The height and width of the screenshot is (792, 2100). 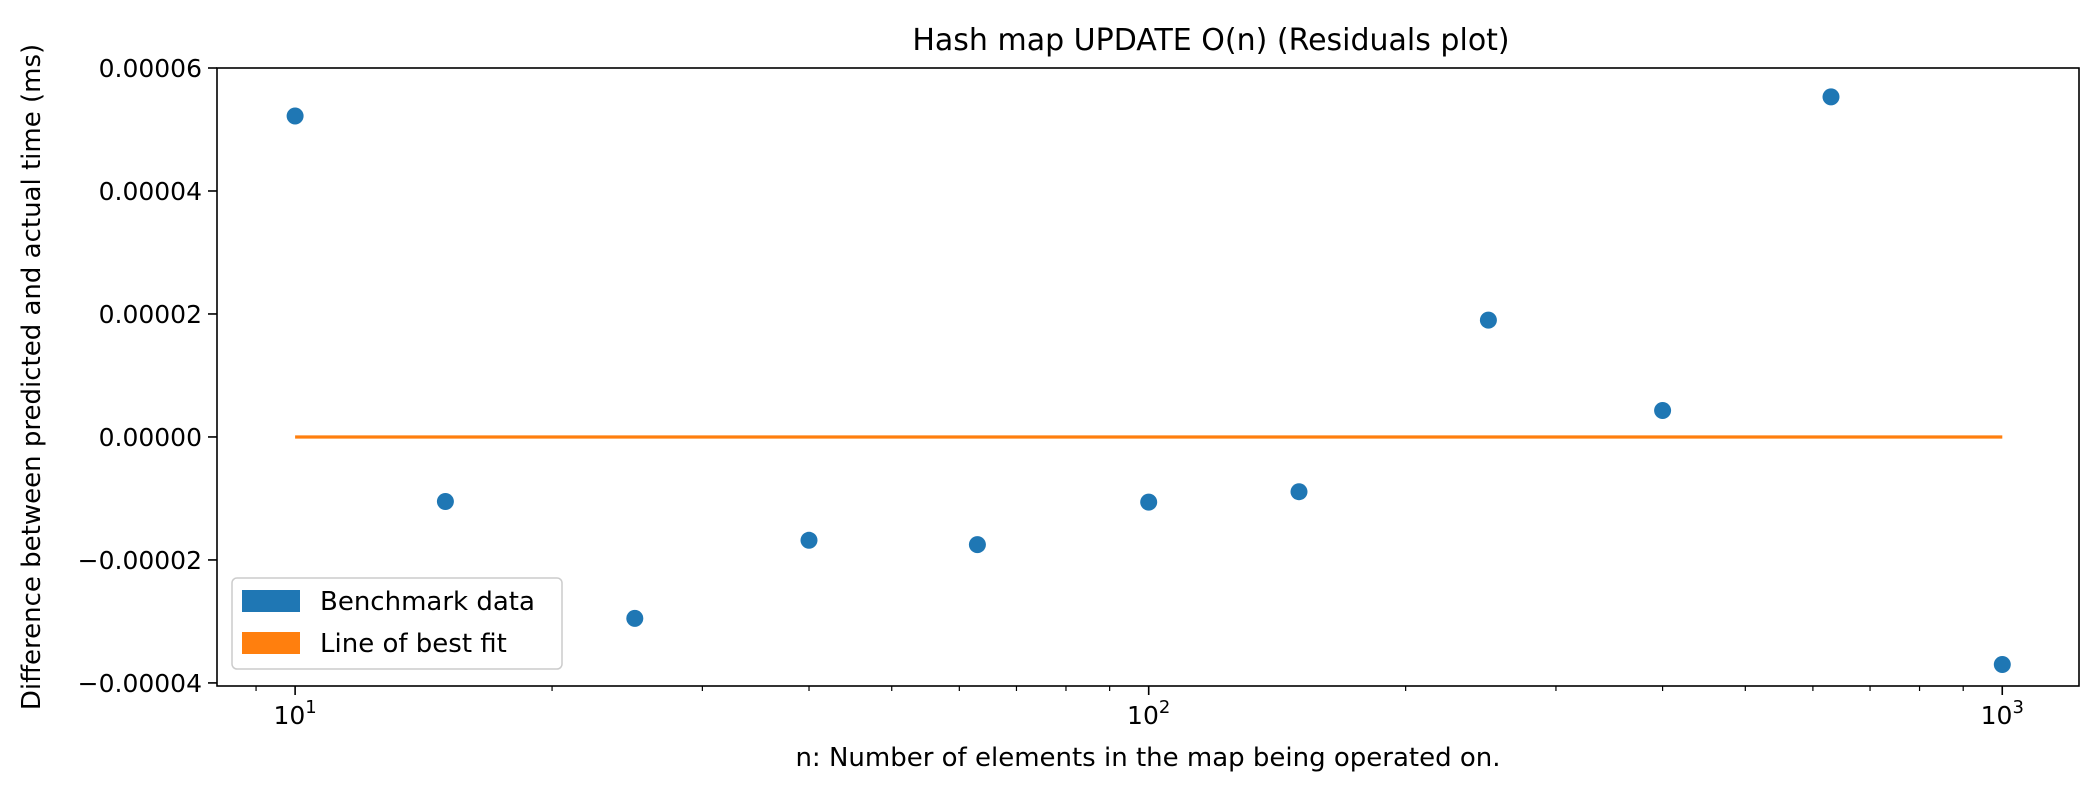 I want to click on y-tick-label: 0.00006, so click(x=150, y=68).